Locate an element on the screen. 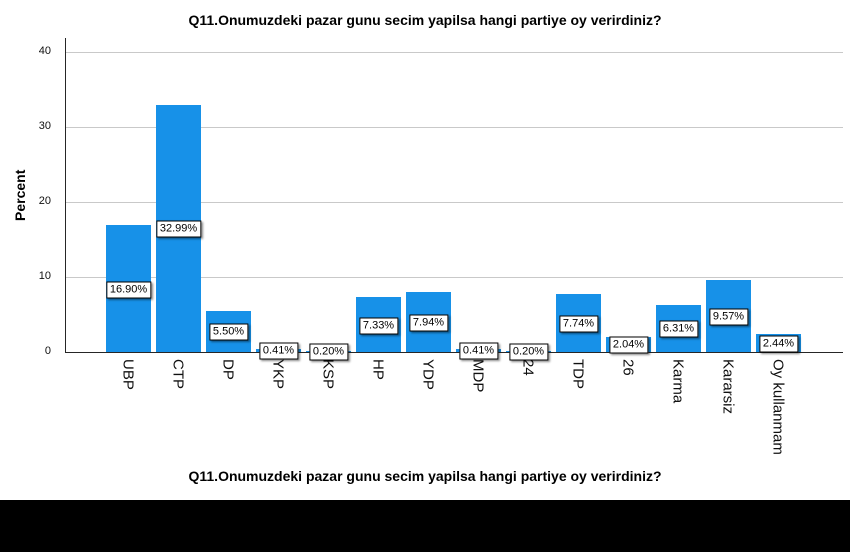  x-axis-label-KSP: KSP is located at coordinates (328, 374).